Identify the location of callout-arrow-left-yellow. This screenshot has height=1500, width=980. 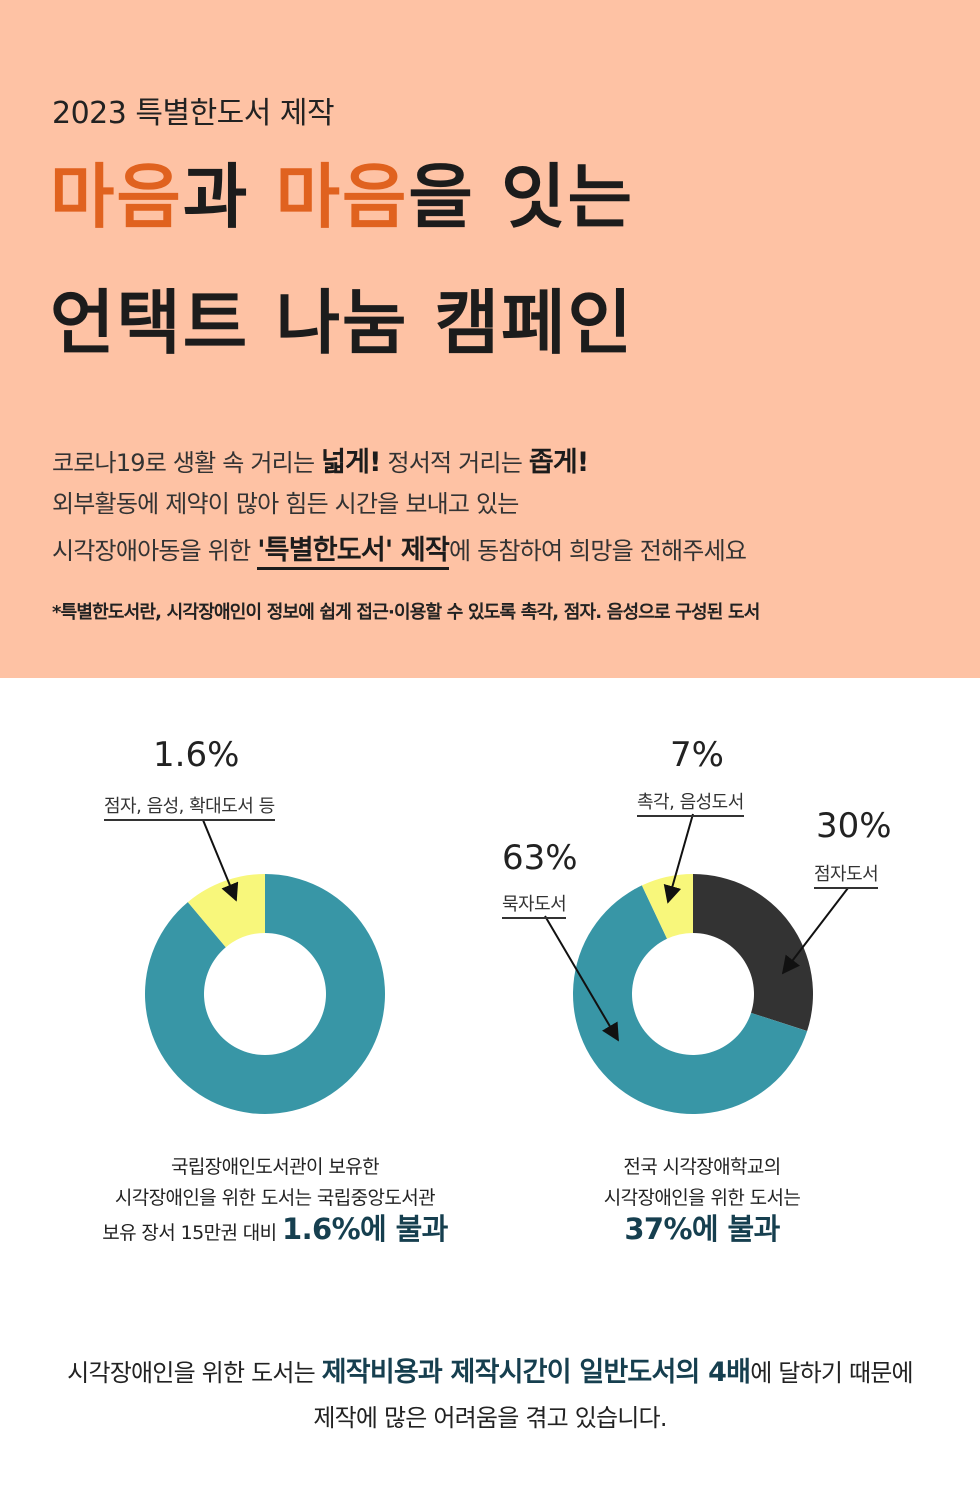
(220, 860).